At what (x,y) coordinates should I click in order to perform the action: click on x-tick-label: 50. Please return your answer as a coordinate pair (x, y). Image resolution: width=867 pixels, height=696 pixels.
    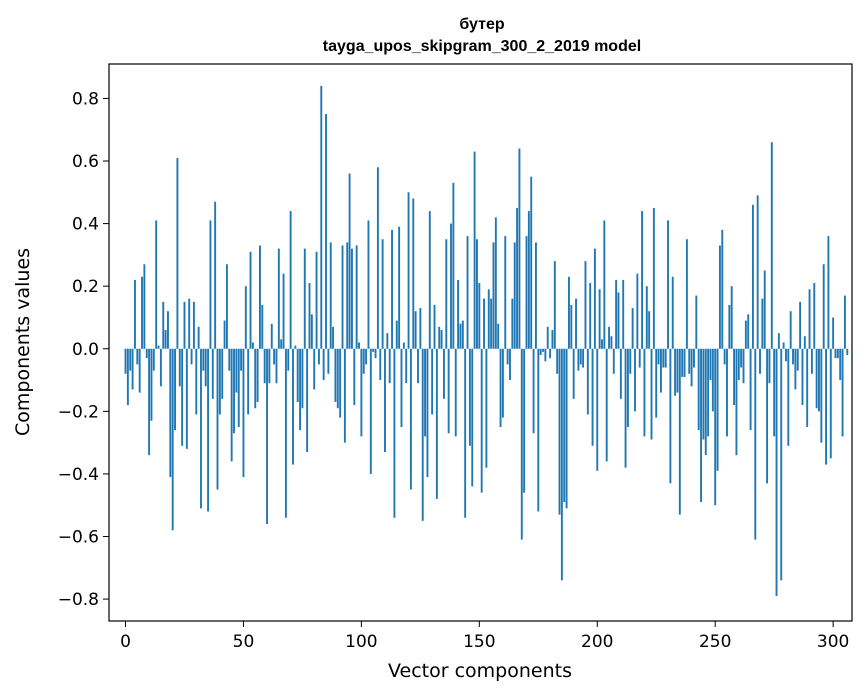
    Looking at the image, I should click on (244, 642).